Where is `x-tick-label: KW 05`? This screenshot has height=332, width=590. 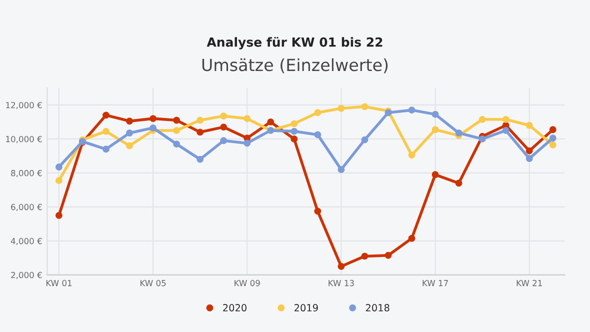 x-tick-label: KW 05 is located at coordinates (153, 283).